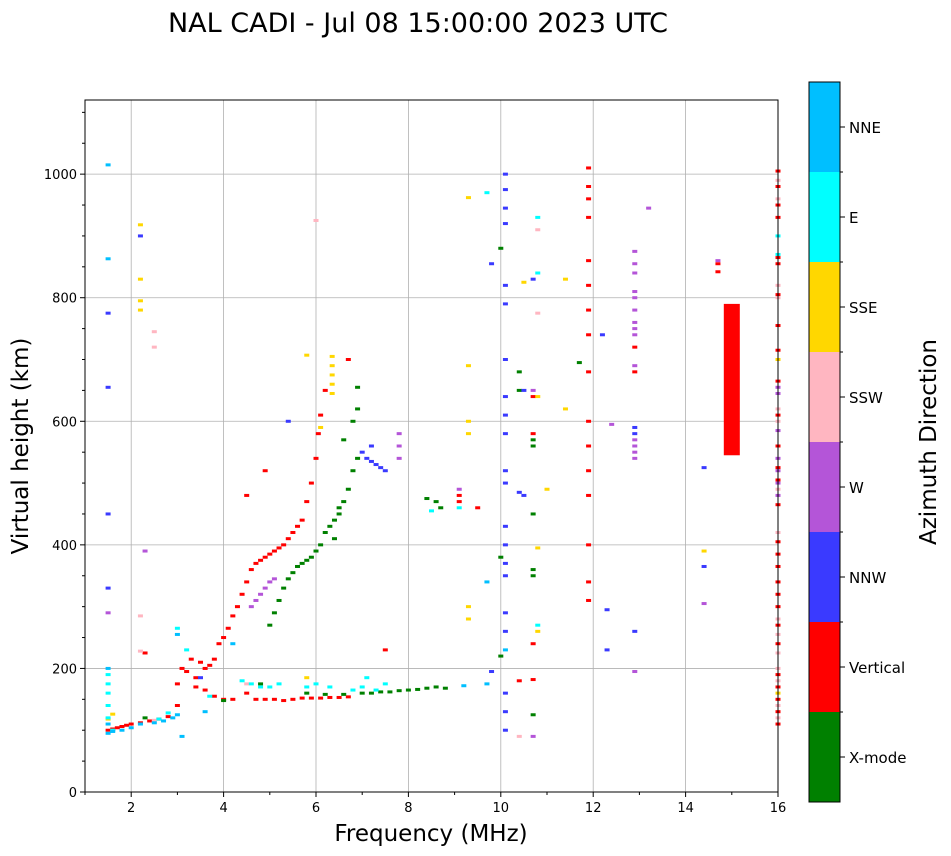 This screenshot has height=856, width=951. I want to click on chart-title: NAL CADI - Jul 08 15:00:00 2023 UTC, so click(418, 23).